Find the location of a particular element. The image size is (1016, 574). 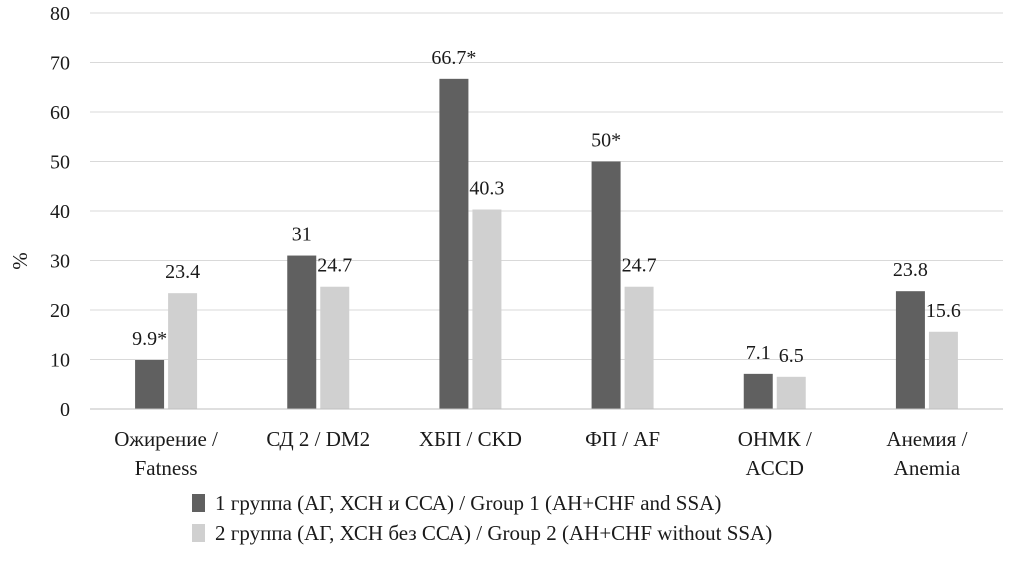

y-tick-label: 60 is located at coordinates (60, 113).